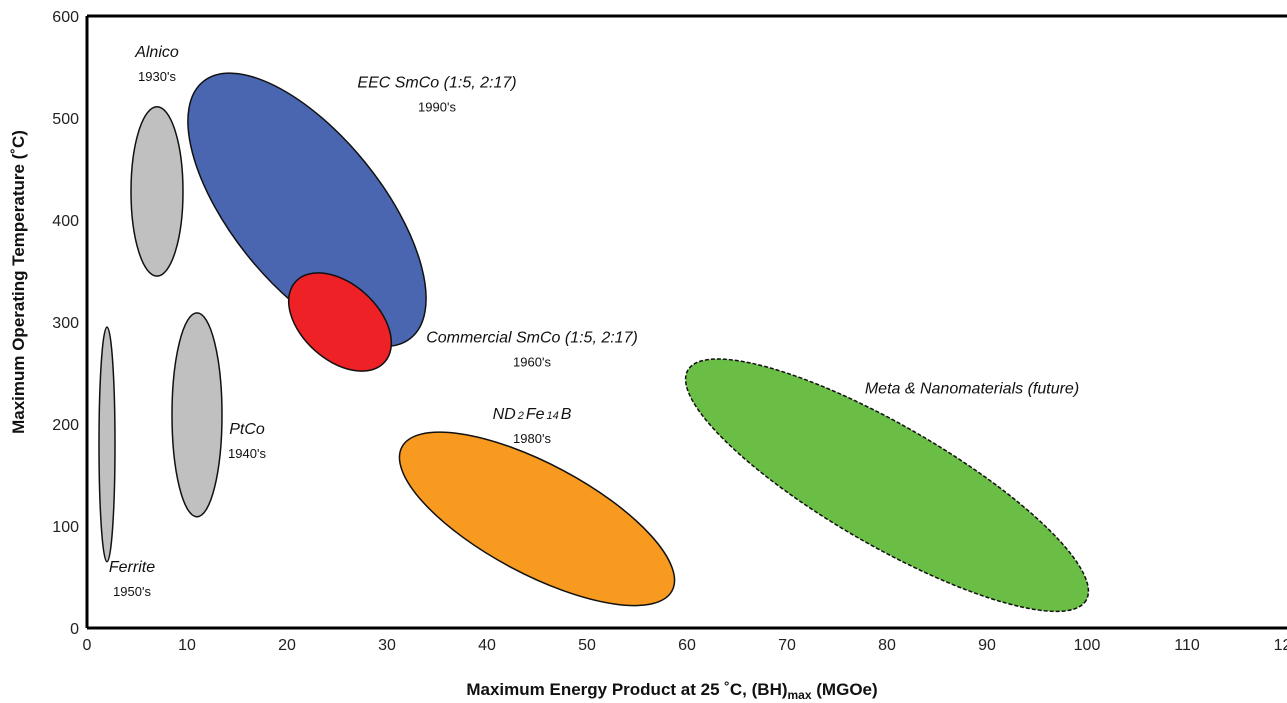 The height and width of the screenshot is (703, 1287). I want to click on region-label-meta-nano: Meta & Nanomaterials (future), so click(972, 388).